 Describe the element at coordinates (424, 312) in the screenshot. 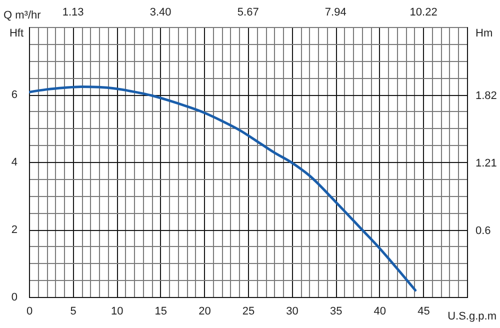

I see `x-tick-label: 45` at that location.